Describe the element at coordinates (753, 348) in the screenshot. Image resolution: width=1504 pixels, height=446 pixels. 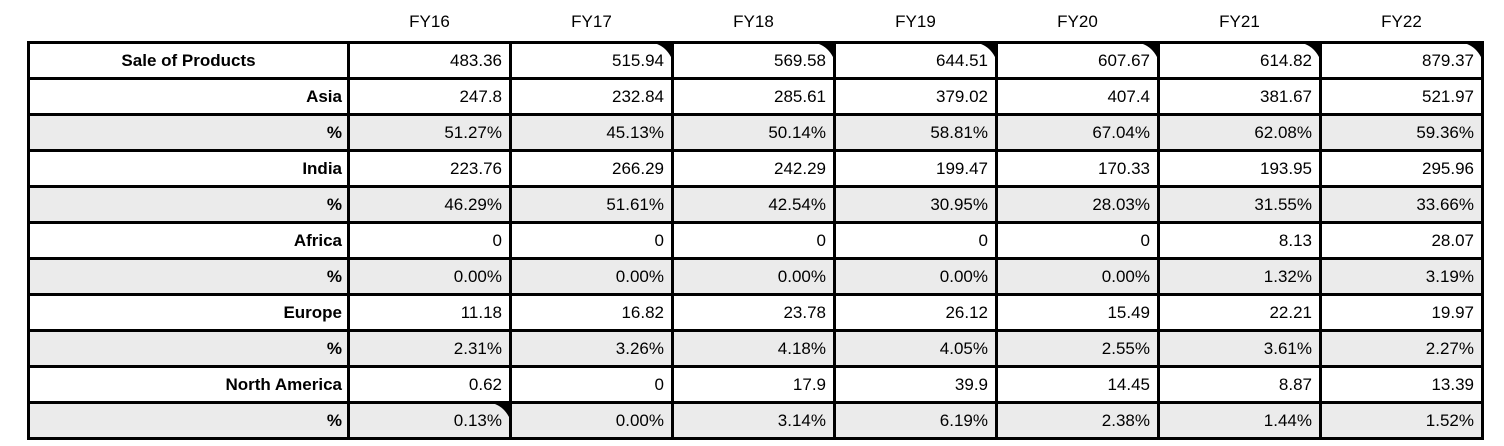
I see `data-cell: 4.18%` at that location.